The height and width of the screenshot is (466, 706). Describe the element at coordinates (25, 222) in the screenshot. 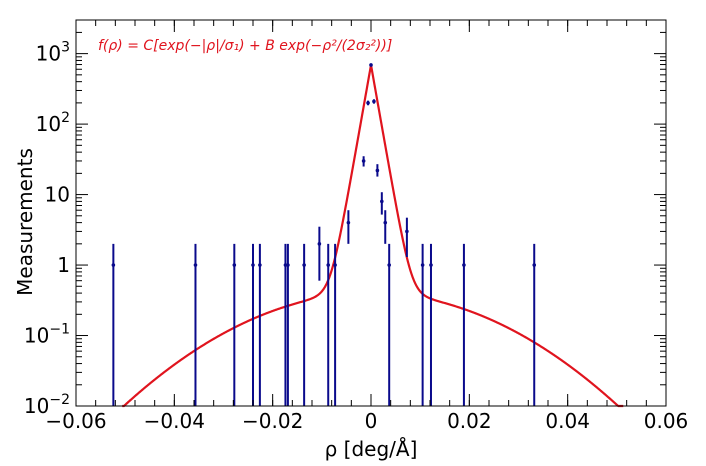

I see `y-axis-title: Measurements` at that location.